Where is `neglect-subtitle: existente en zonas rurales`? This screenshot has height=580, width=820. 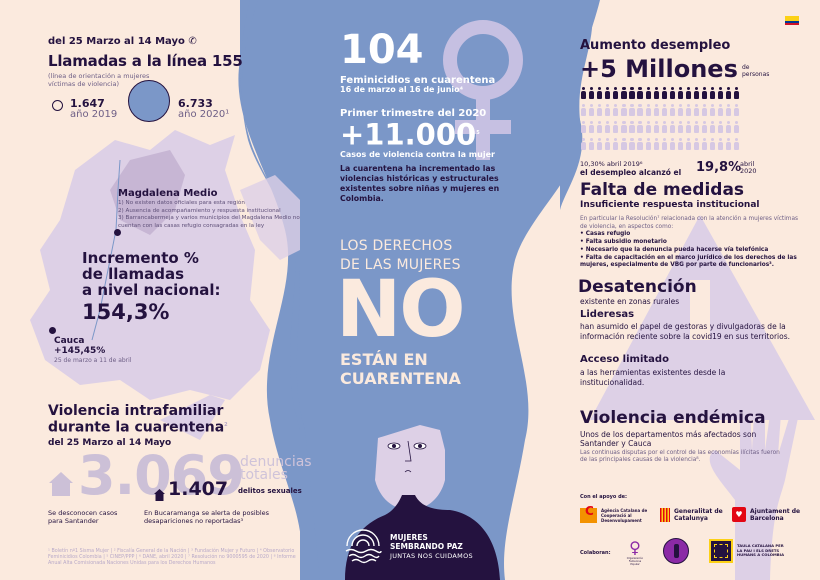
neglect-subtitle: existente en zonas rurales is located at coordinates (630, 301).